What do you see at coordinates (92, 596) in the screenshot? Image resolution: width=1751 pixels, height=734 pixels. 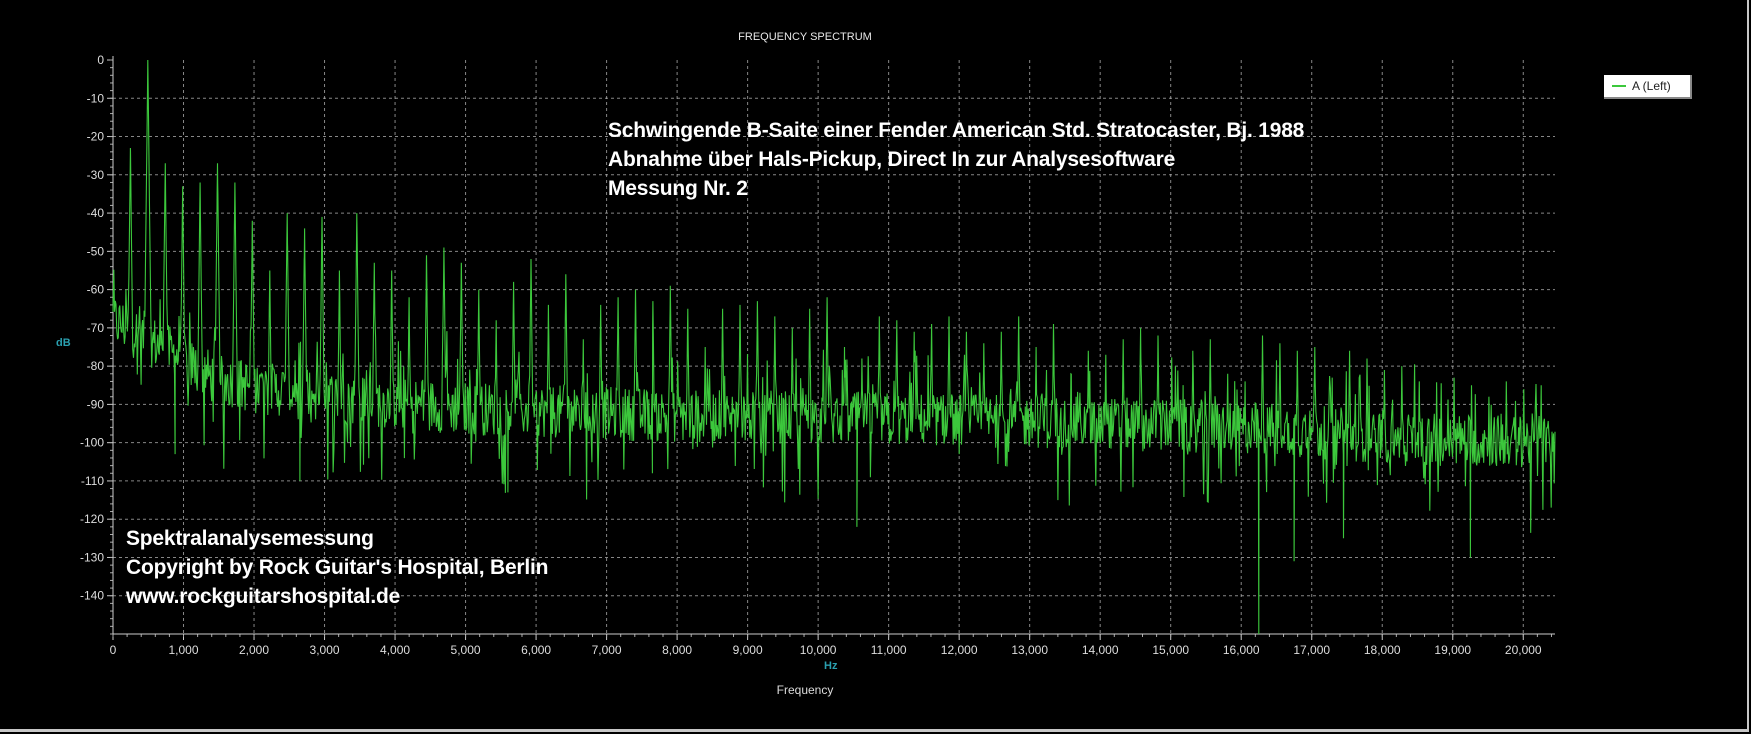 I see `y-tick-label: -140` at bounding box center [92, 596].